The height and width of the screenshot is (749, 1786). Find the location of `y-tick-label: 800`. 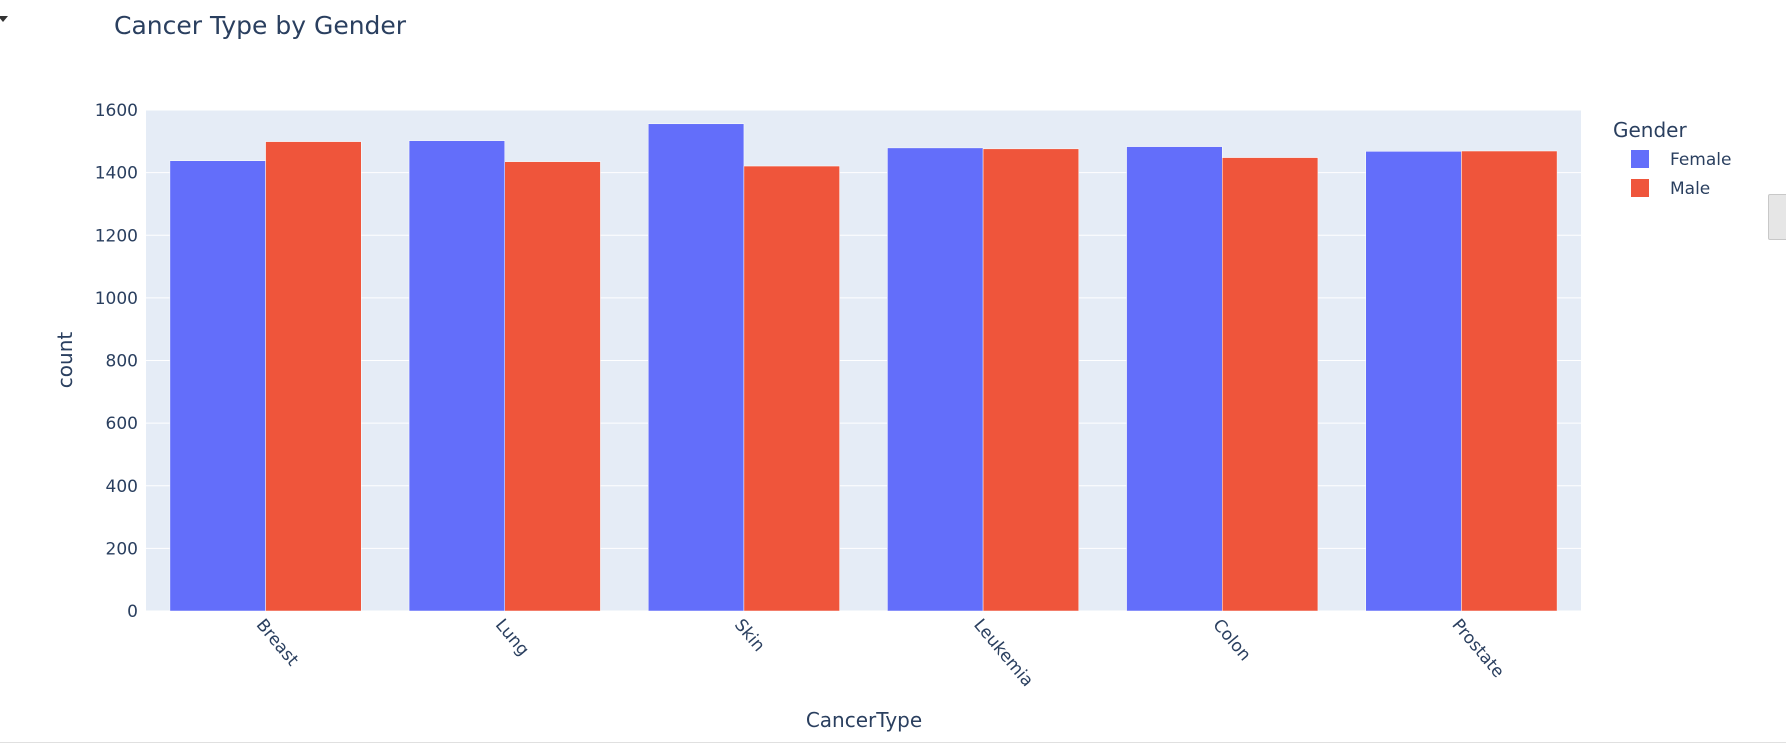

y-tick-label: 800 is located at coordinates (122, 362).